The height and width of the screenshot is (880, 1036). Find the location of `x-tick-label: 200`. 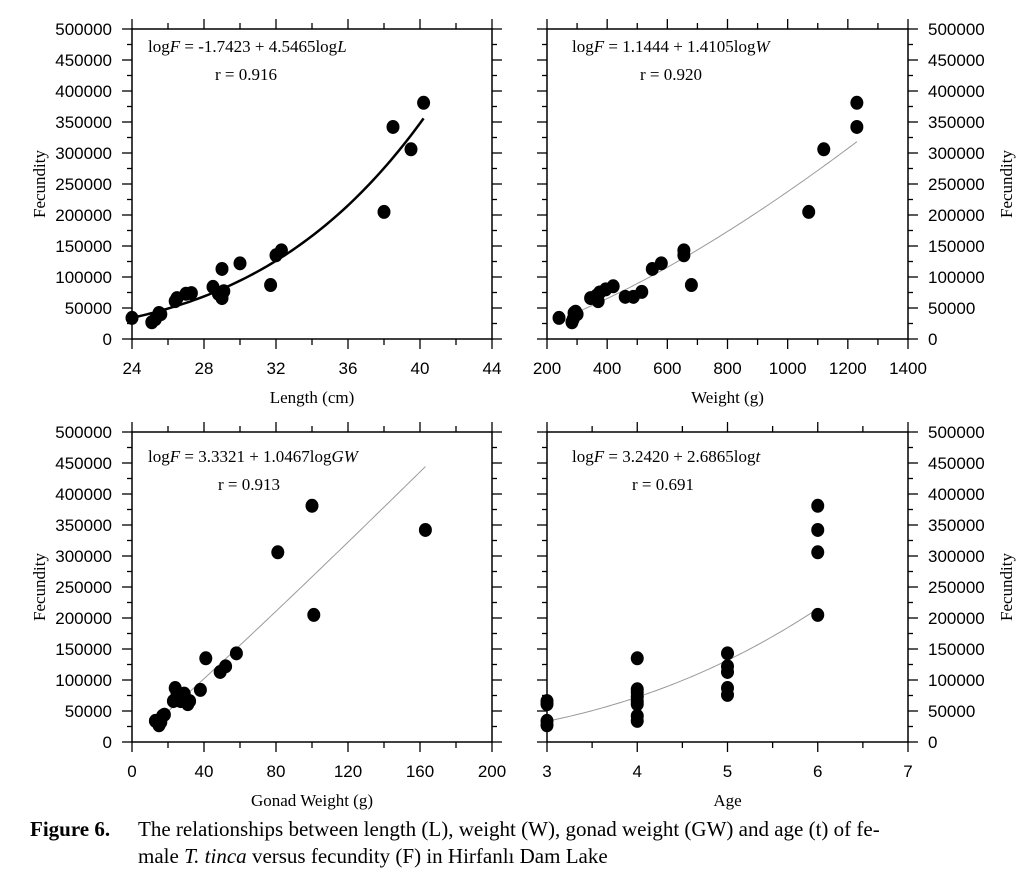

x-tick-label: 200 is located at coordinates (492, 771).